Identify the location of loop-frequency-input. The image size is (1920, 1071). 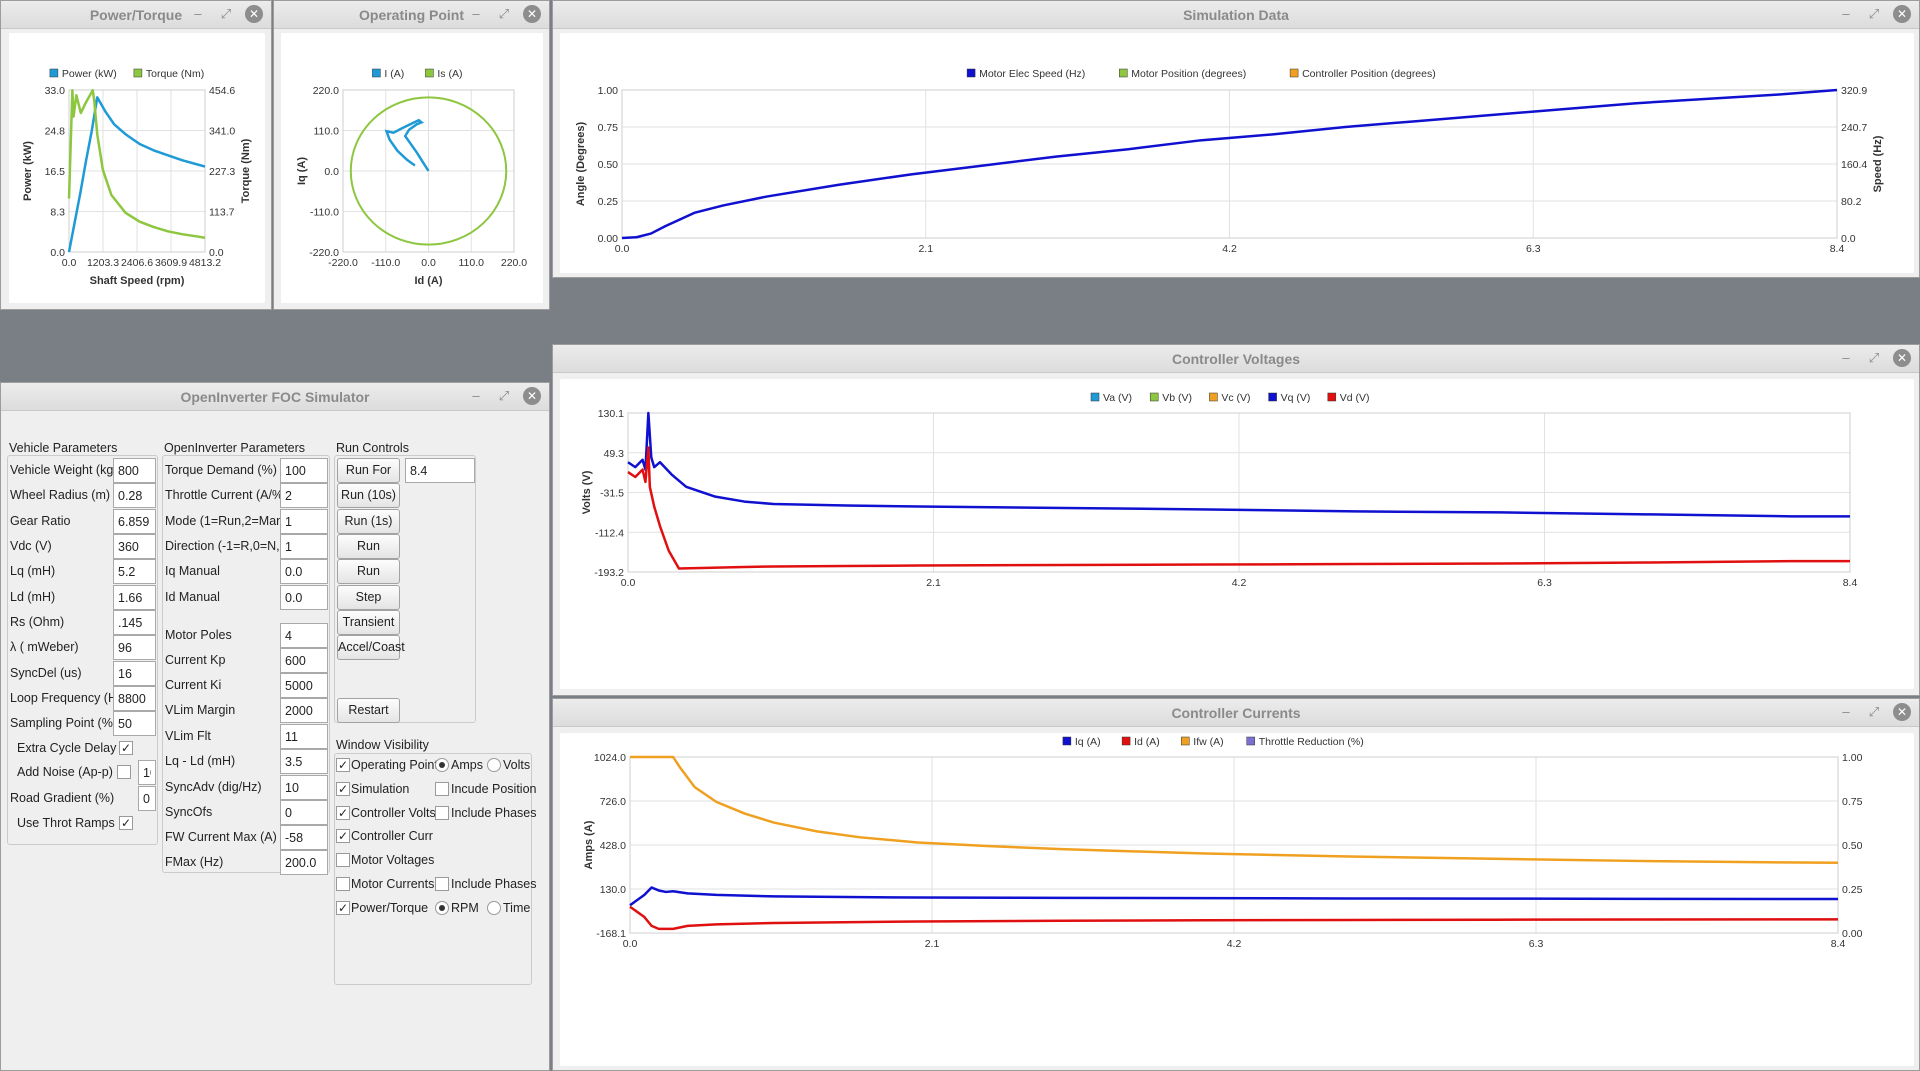
(134, 698).